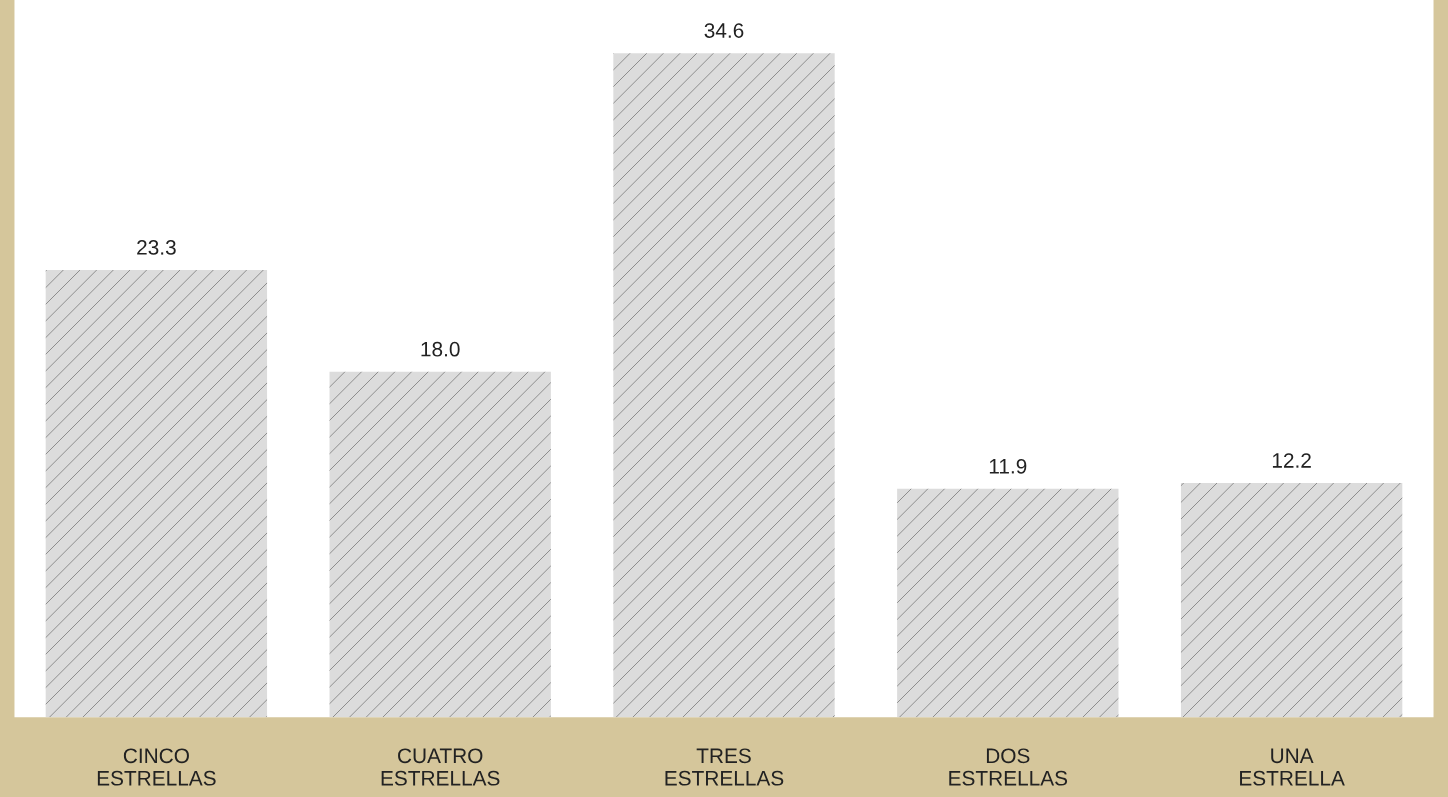 This screenshot has height=797, width=1448. What do you see at coordinates (440, 767) in the screenshot?
I see `x-tick-label: CUATRO ESTRELLAS` at bounding box center [440, 767].